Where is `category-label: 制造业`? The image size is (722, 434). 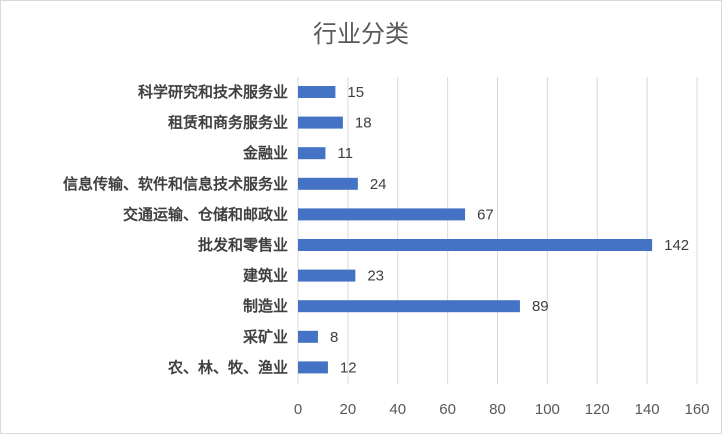
category-label: 制造业 is located at coordinates (265, 306).